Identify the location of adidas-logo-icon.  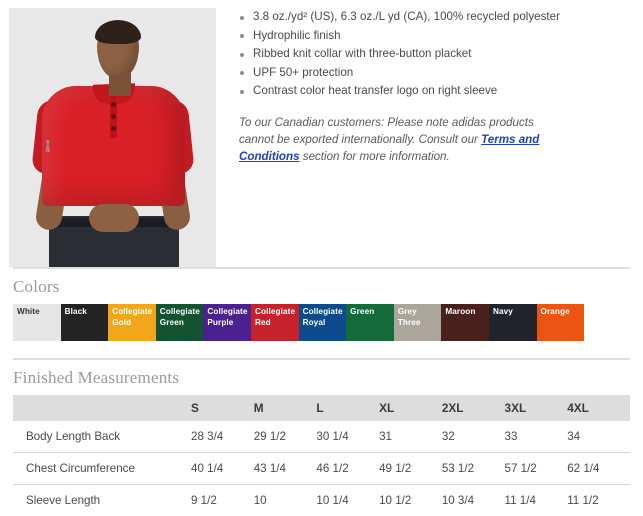
(48, 146).